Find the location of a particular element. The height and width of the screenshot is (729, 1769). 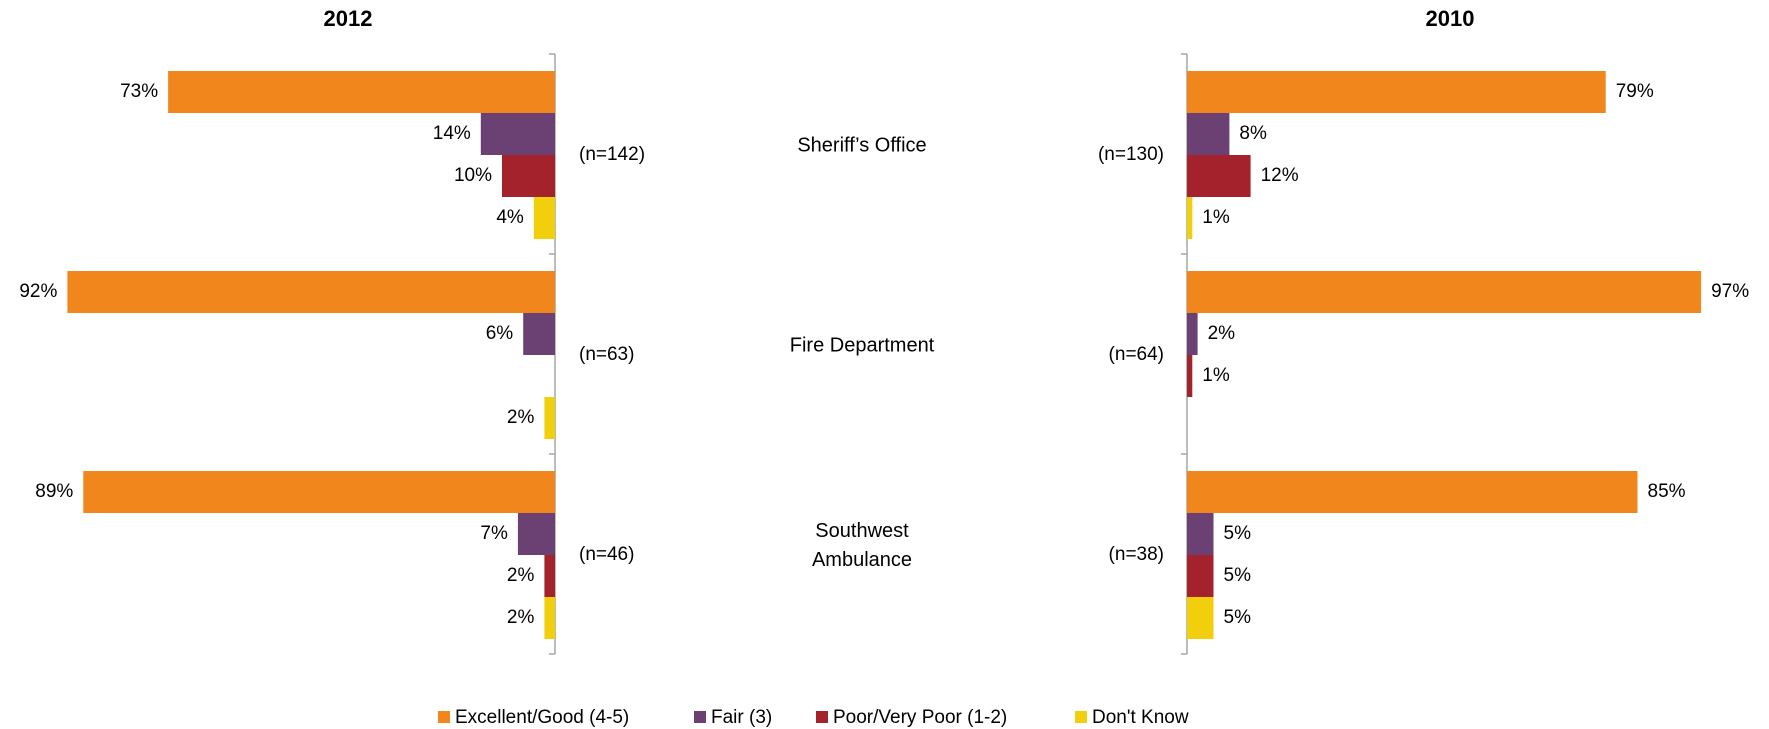

value-label: 10% is located at coordinates (473, 175).